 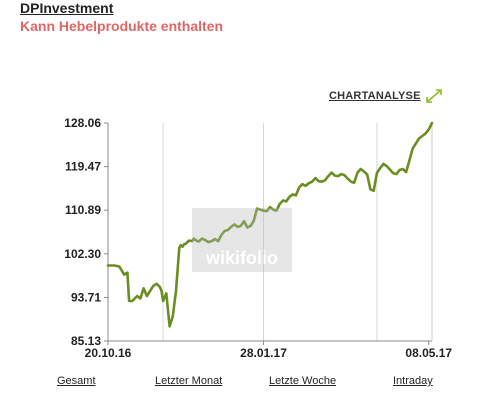 What do you see at coordinates (242, 258) in the screenshot?
I see `watermark-text: wikifolio` at bounding box center [242, 258].